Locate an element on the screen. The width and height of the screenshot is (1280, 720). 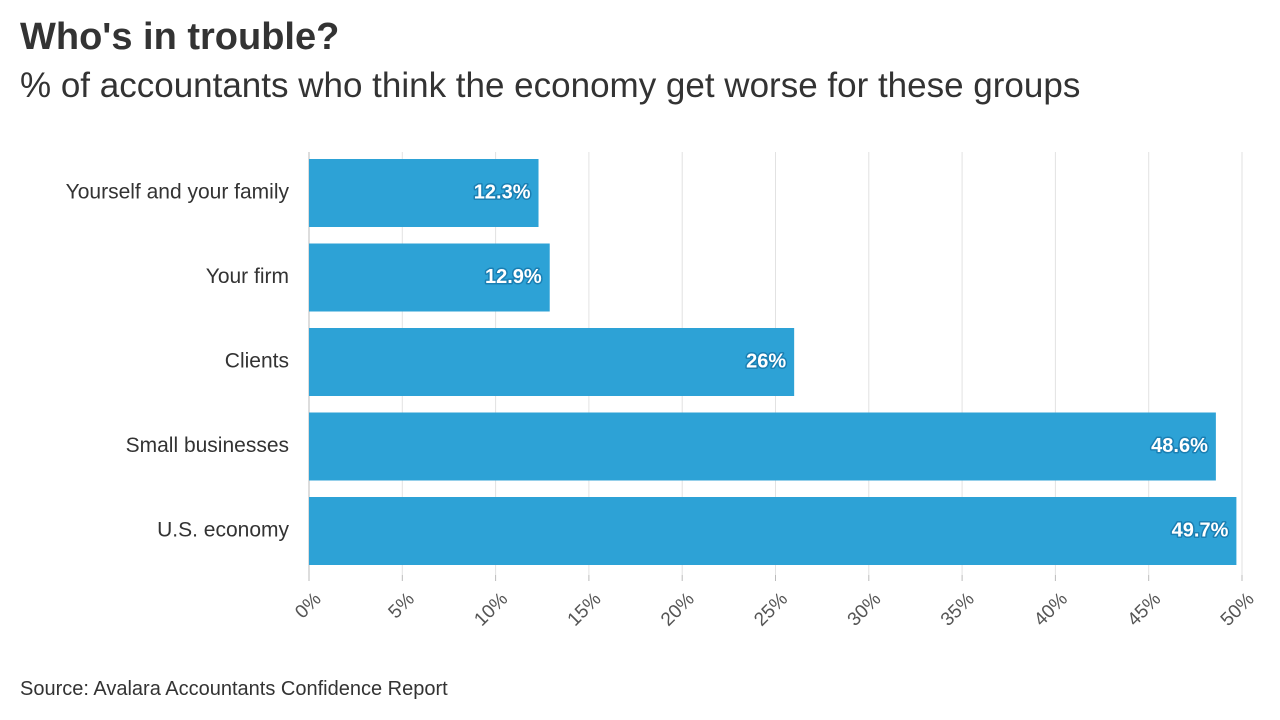
data-label: 48.6% is located at coordinates (1179, 446).